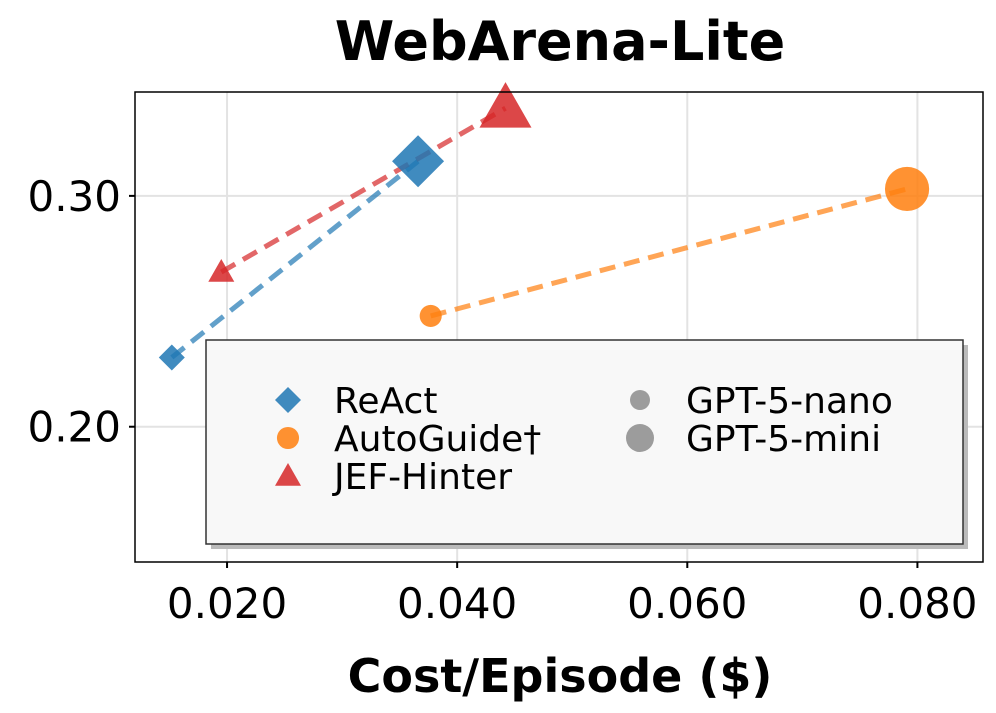 Image resolution: width=996 pixels, height=713 pixels. Describe the element at coordinates (385, 401) in the screenshot. I see `legend-label: ReAct` at that location.